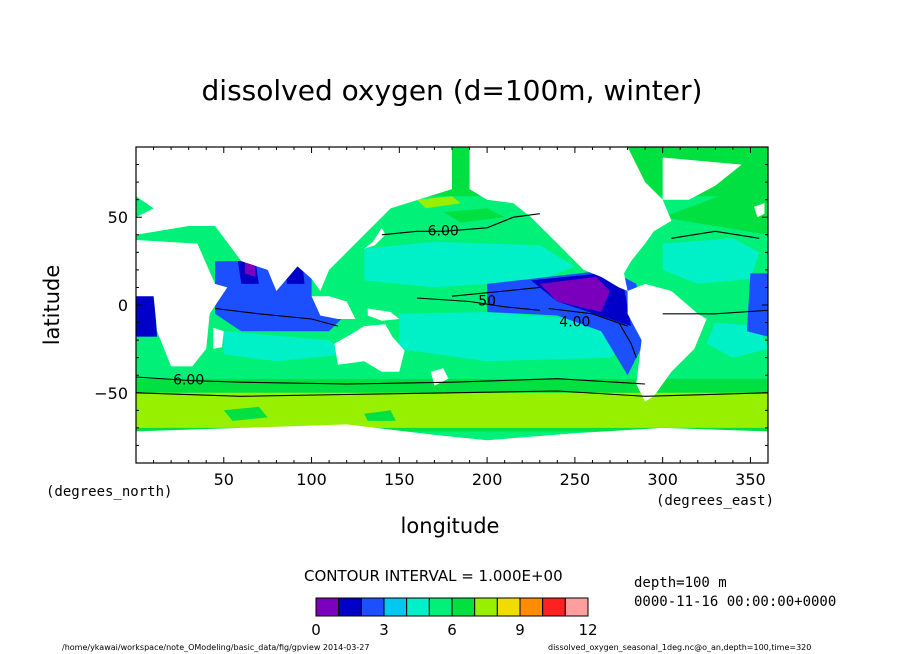 This screenshot has height=654, width=904. What do you see at coordinates (495, 291) in the screenshot?
I see `contour-5-equator` at bounding box center [495, 291].